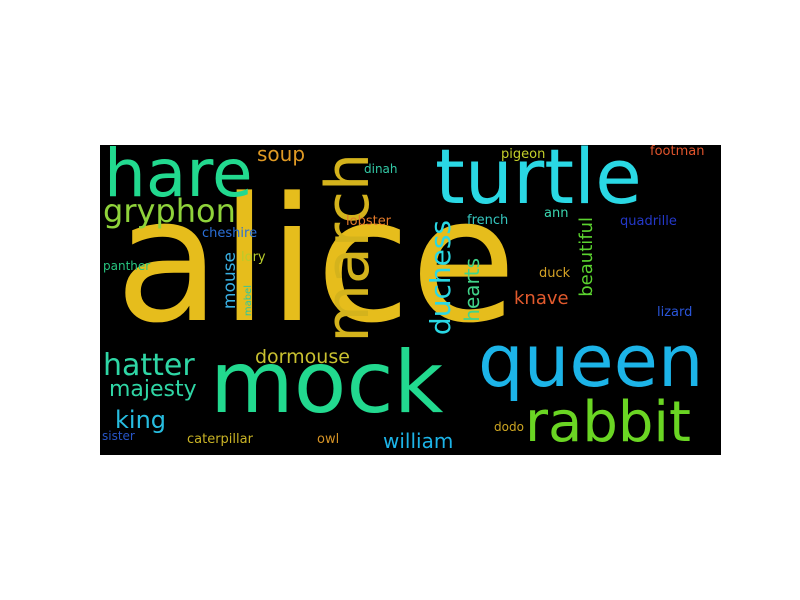 This screenshot has height=600, width=800. What do you see at coordinates (538, 183) in the screenshot?
I see `word-turtle: turtle` at bounding box center [538, 183].